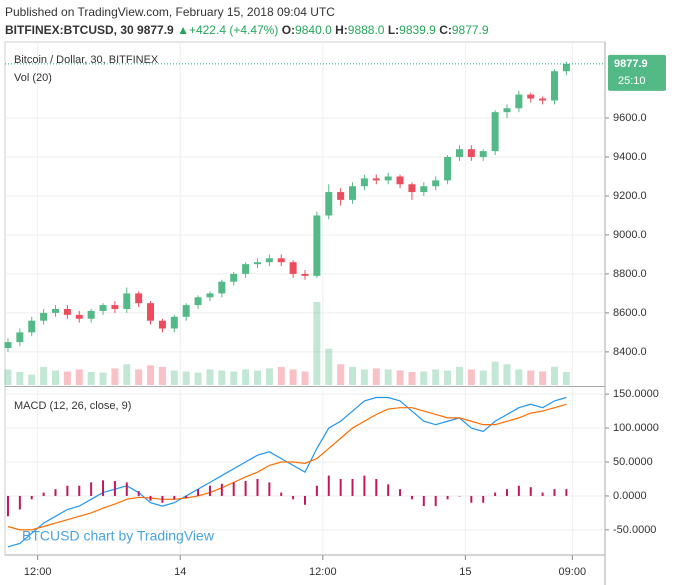 The width and height of the screenshot is (679, 585). Describe the element at coordinates (118, 536) in the screenshot. I see `watermark: BTCUSD chart by TradingView` at that location.